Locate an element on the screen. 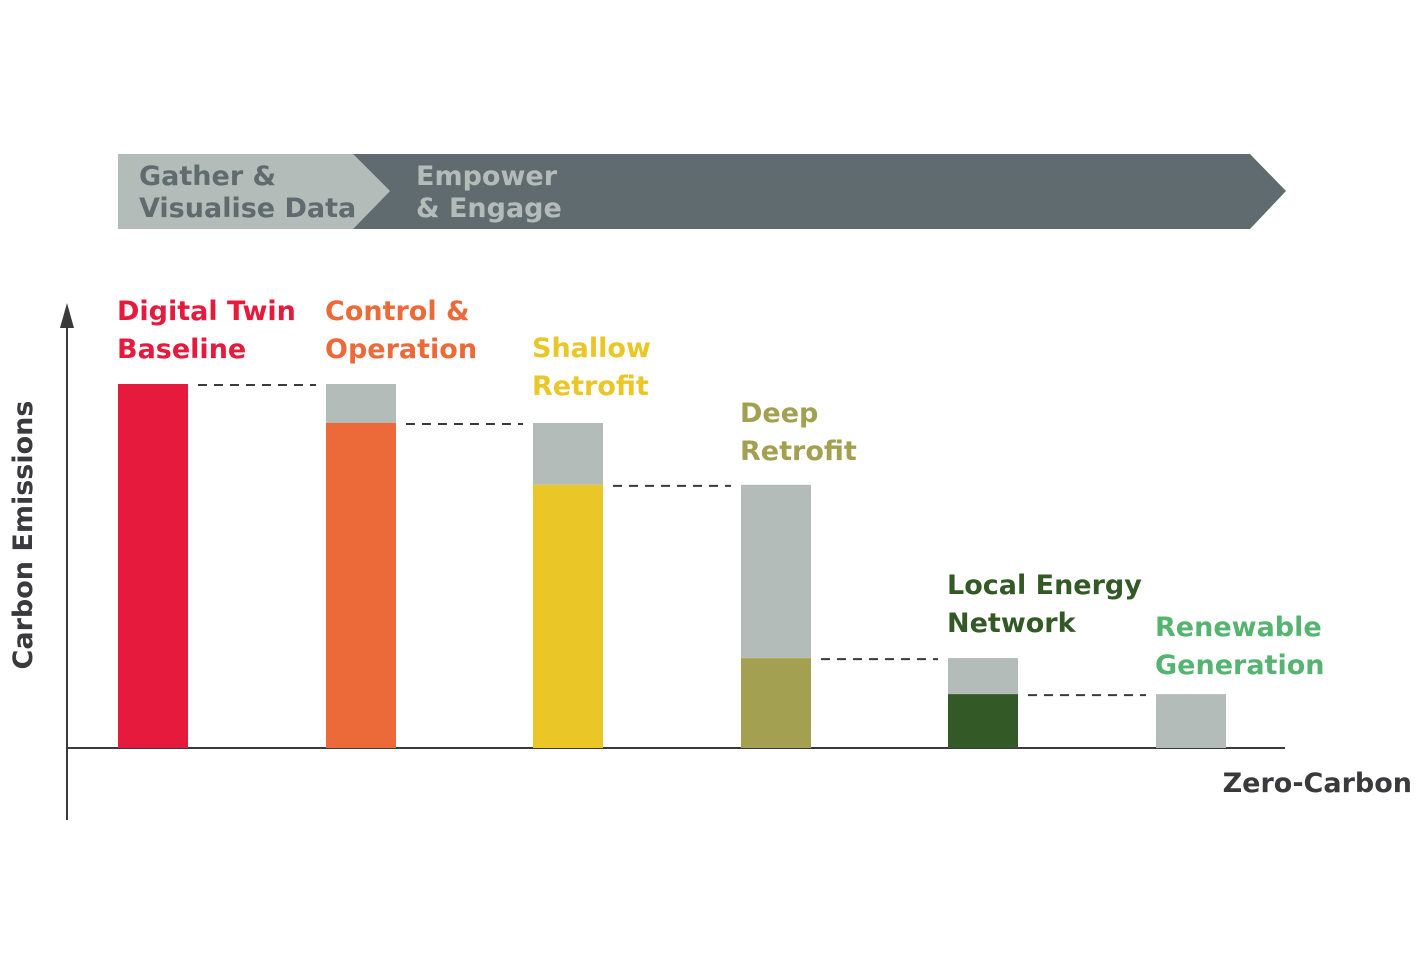 This screenshot has height=979, width=1416. bar-label: Digital Twin is located at coordinates (206, 311).